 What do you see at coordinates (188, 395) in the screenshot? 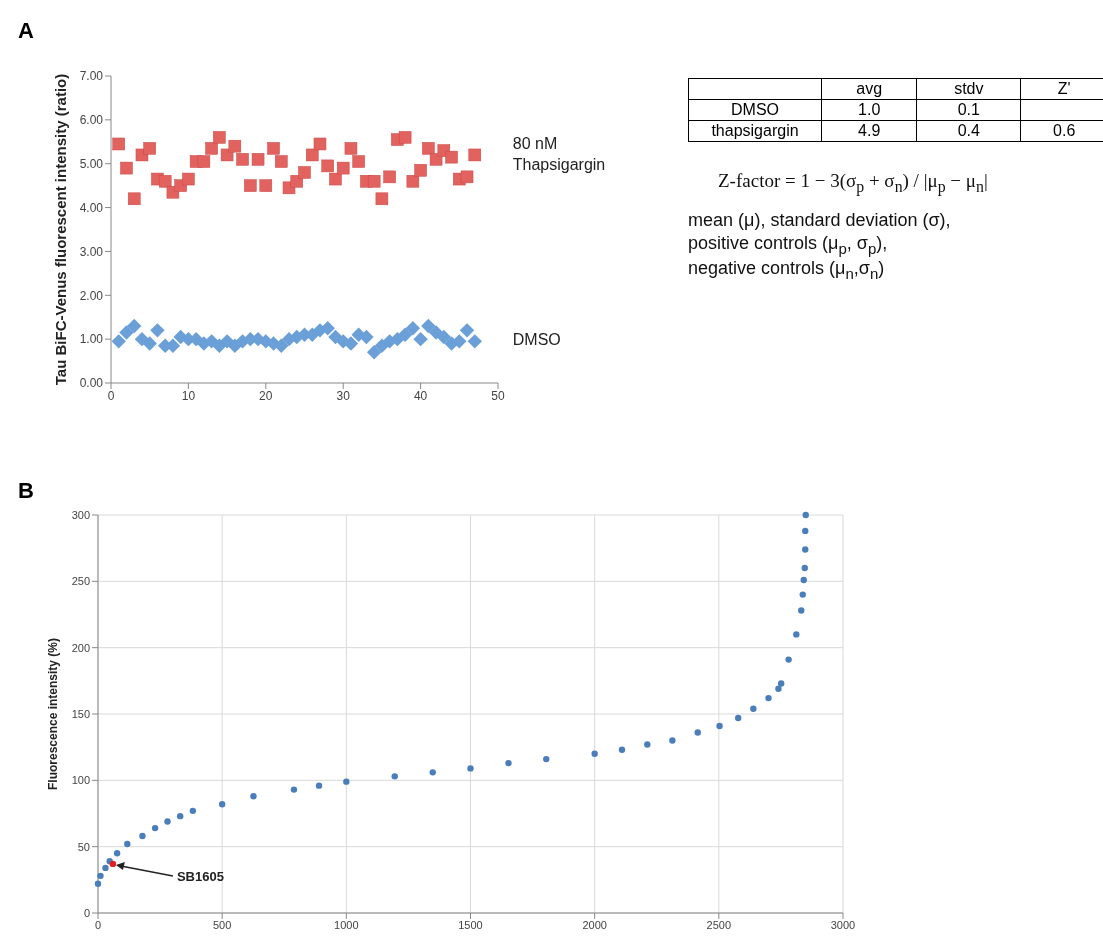
I see `x-tick-label: 10` at bounding box center [188, 395].